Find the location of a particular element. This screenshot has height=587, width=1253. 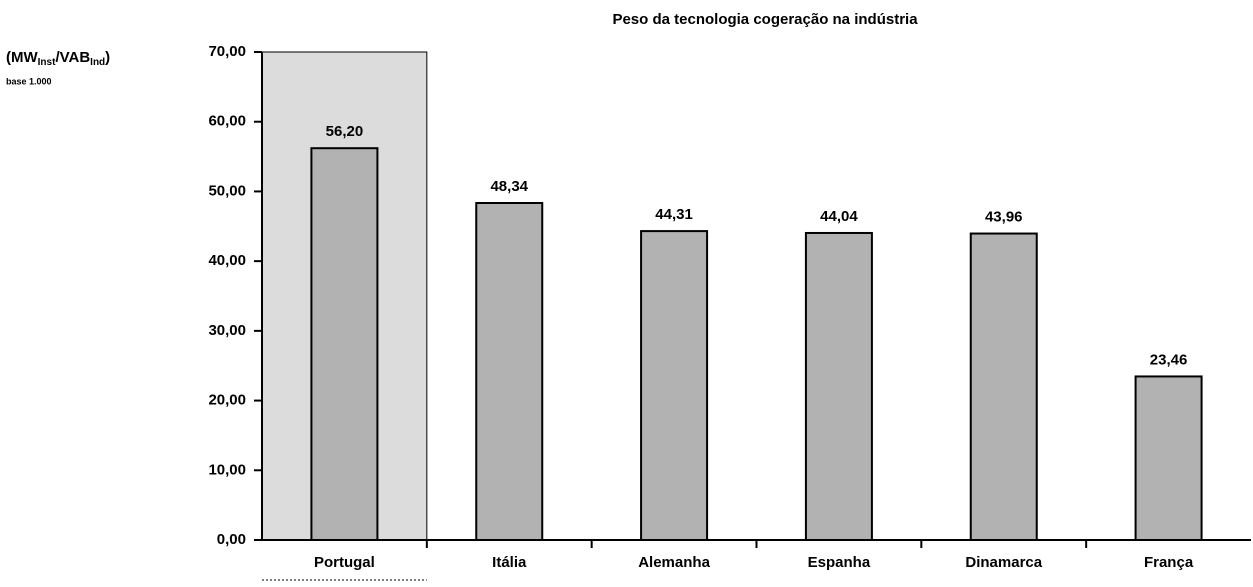

y-tick-label: 40,00 is located at coordinates (227, 260).